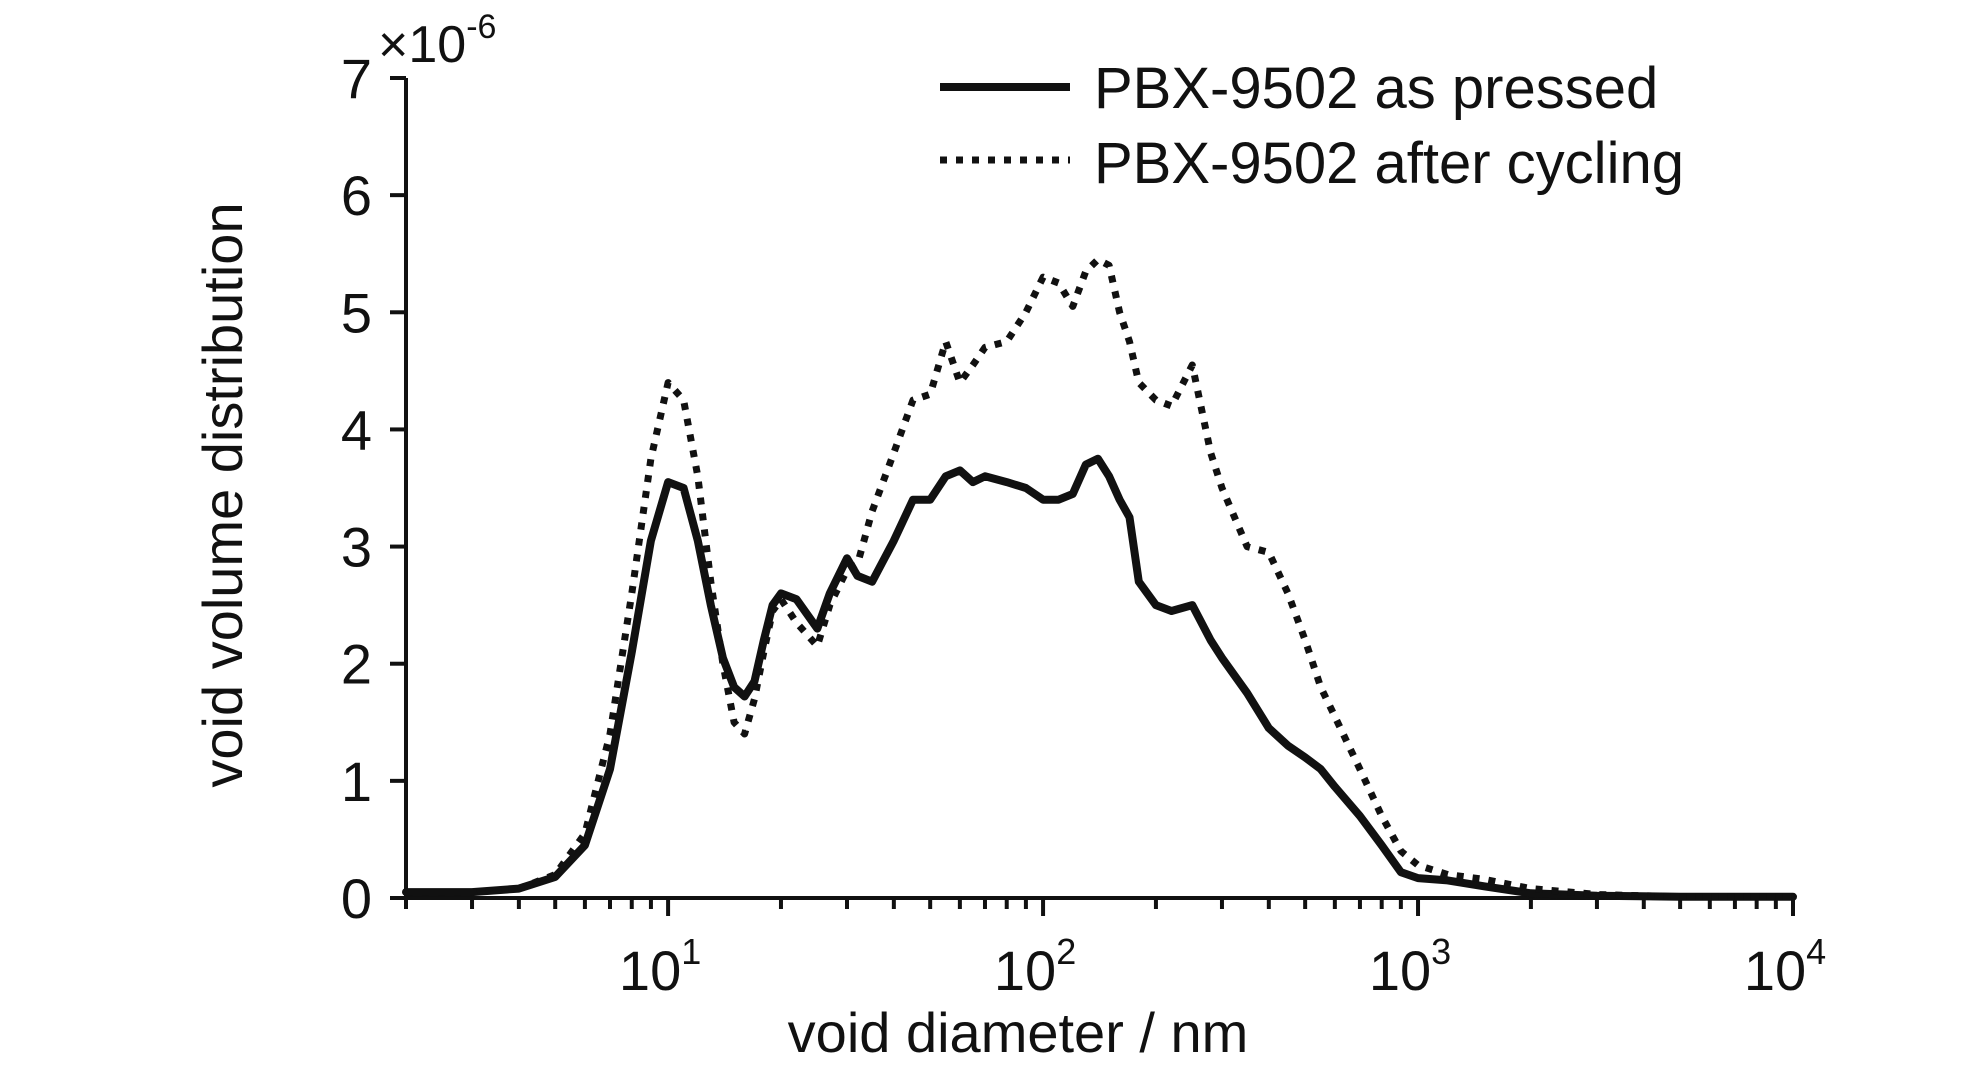 This screenshot has height=1068, width=1984. What do you see at coordinates (356, 78) in the screenshot?
I see `y-tick-label: 7` at bounding box center [356, 78].